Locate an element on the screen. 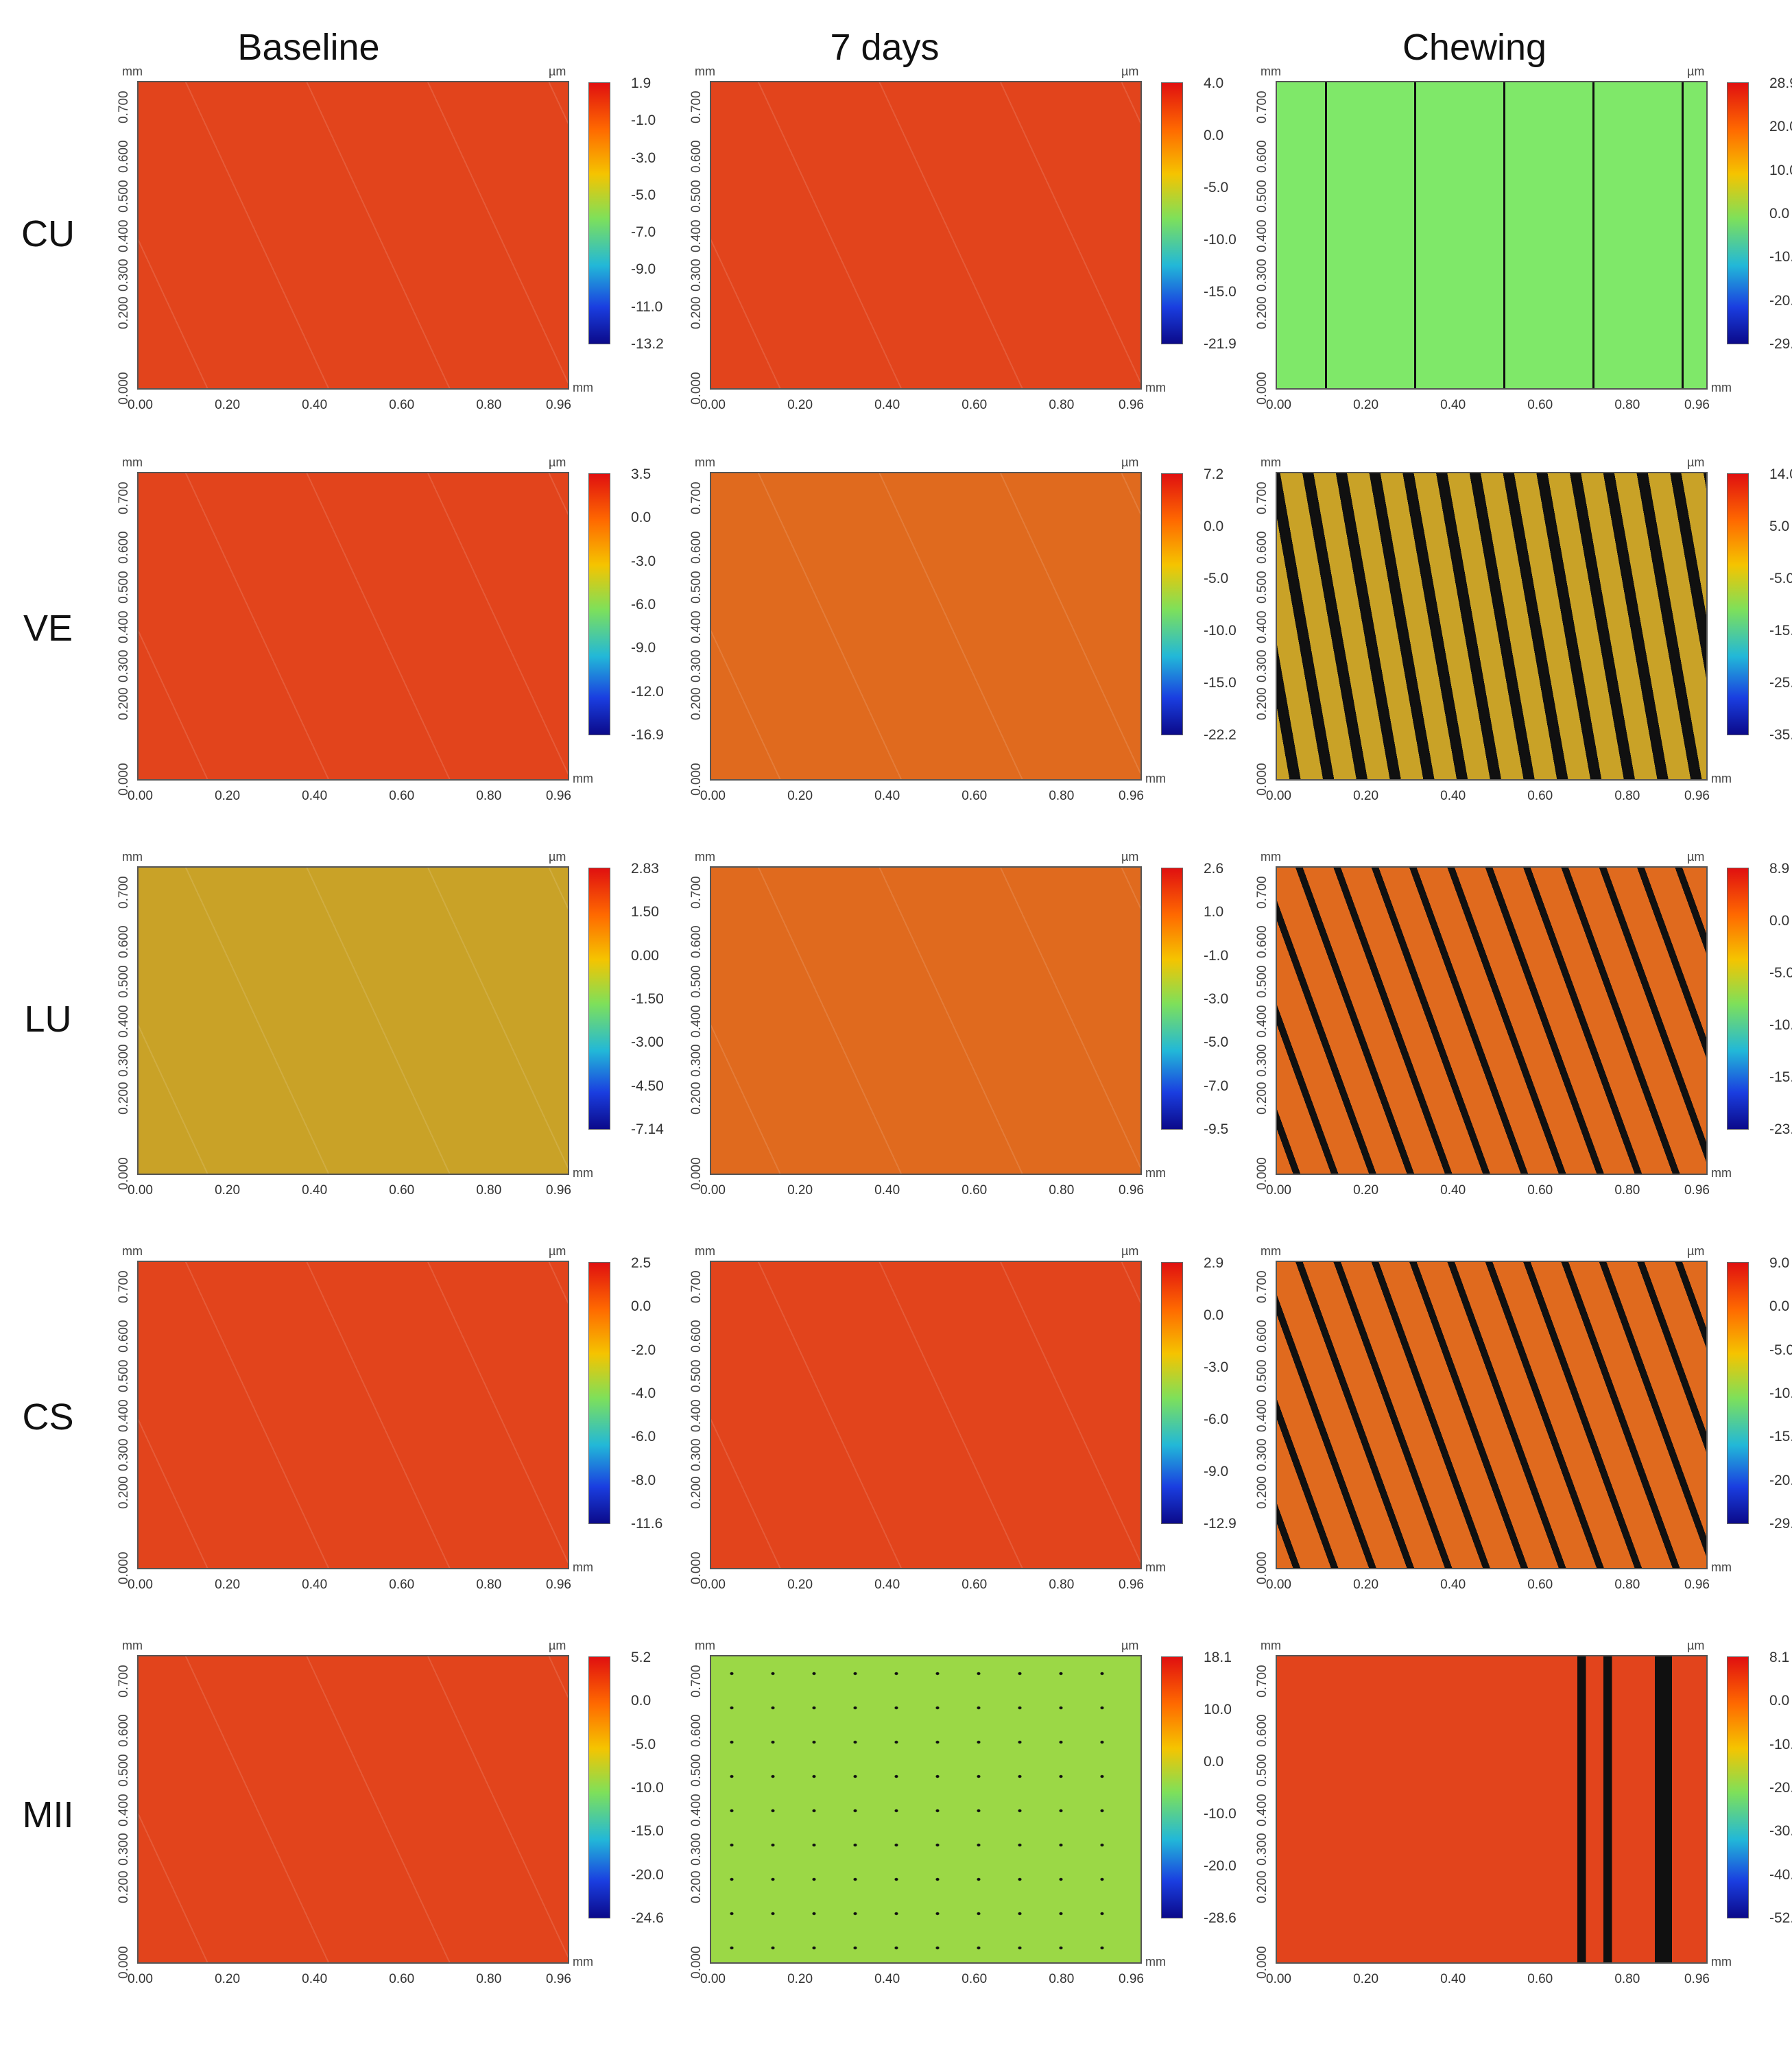 The image size is (1792, 2046). color-scale-label: -3.0 is located at coordinates (643, 158).